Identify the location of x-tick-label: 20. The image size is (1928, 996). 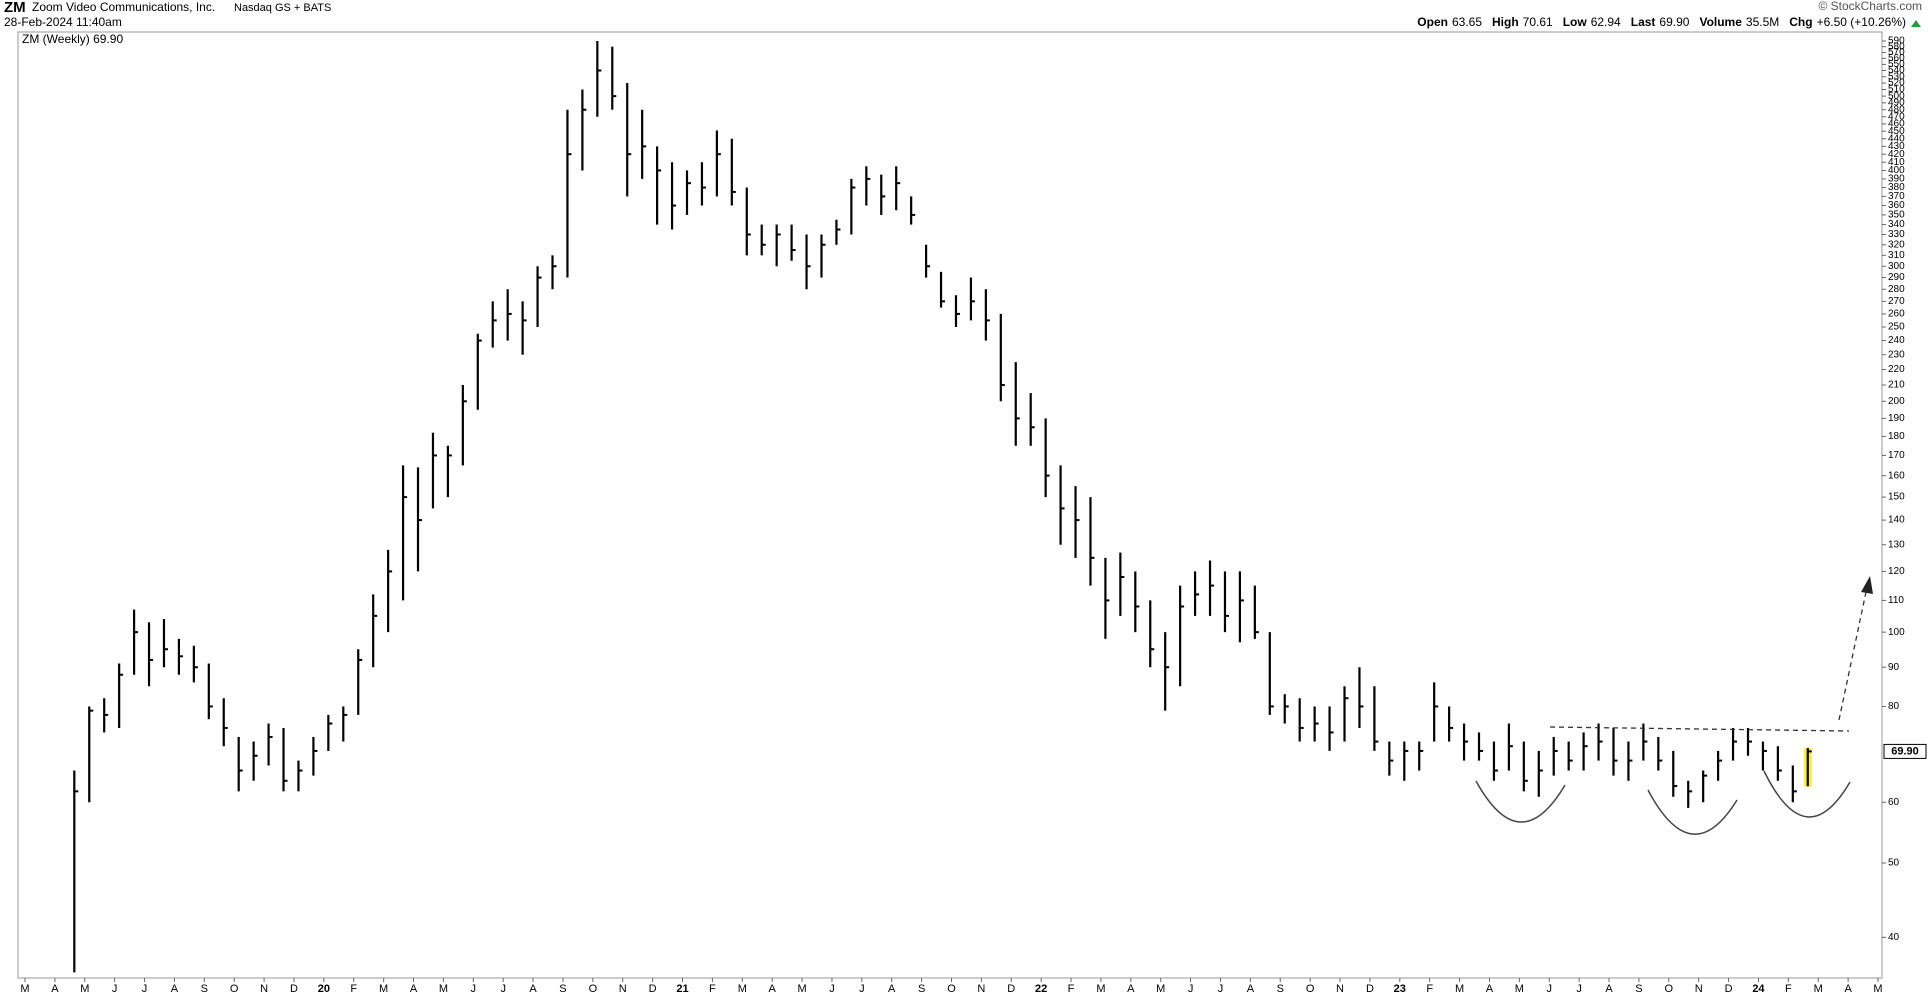
(324, 989).